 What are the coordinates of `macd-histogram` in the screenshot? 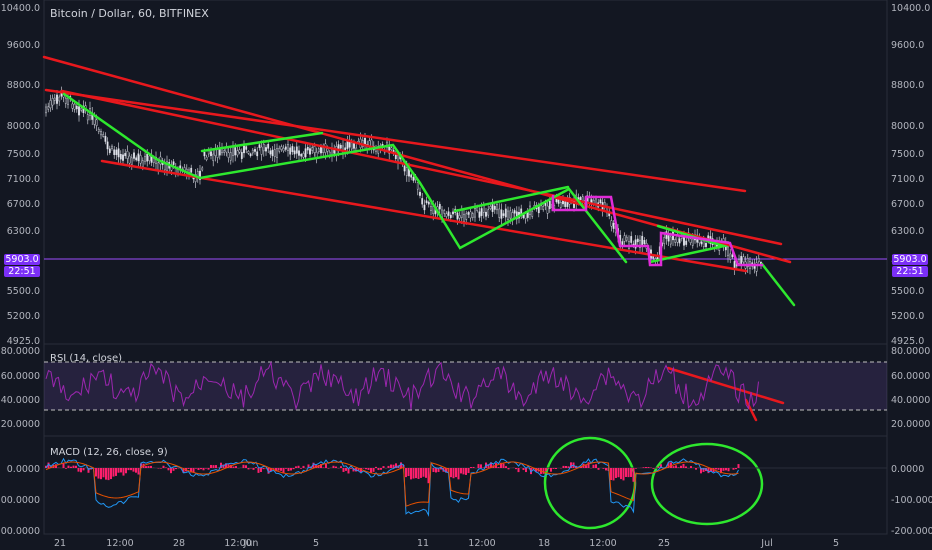 It's located at (392, 473).